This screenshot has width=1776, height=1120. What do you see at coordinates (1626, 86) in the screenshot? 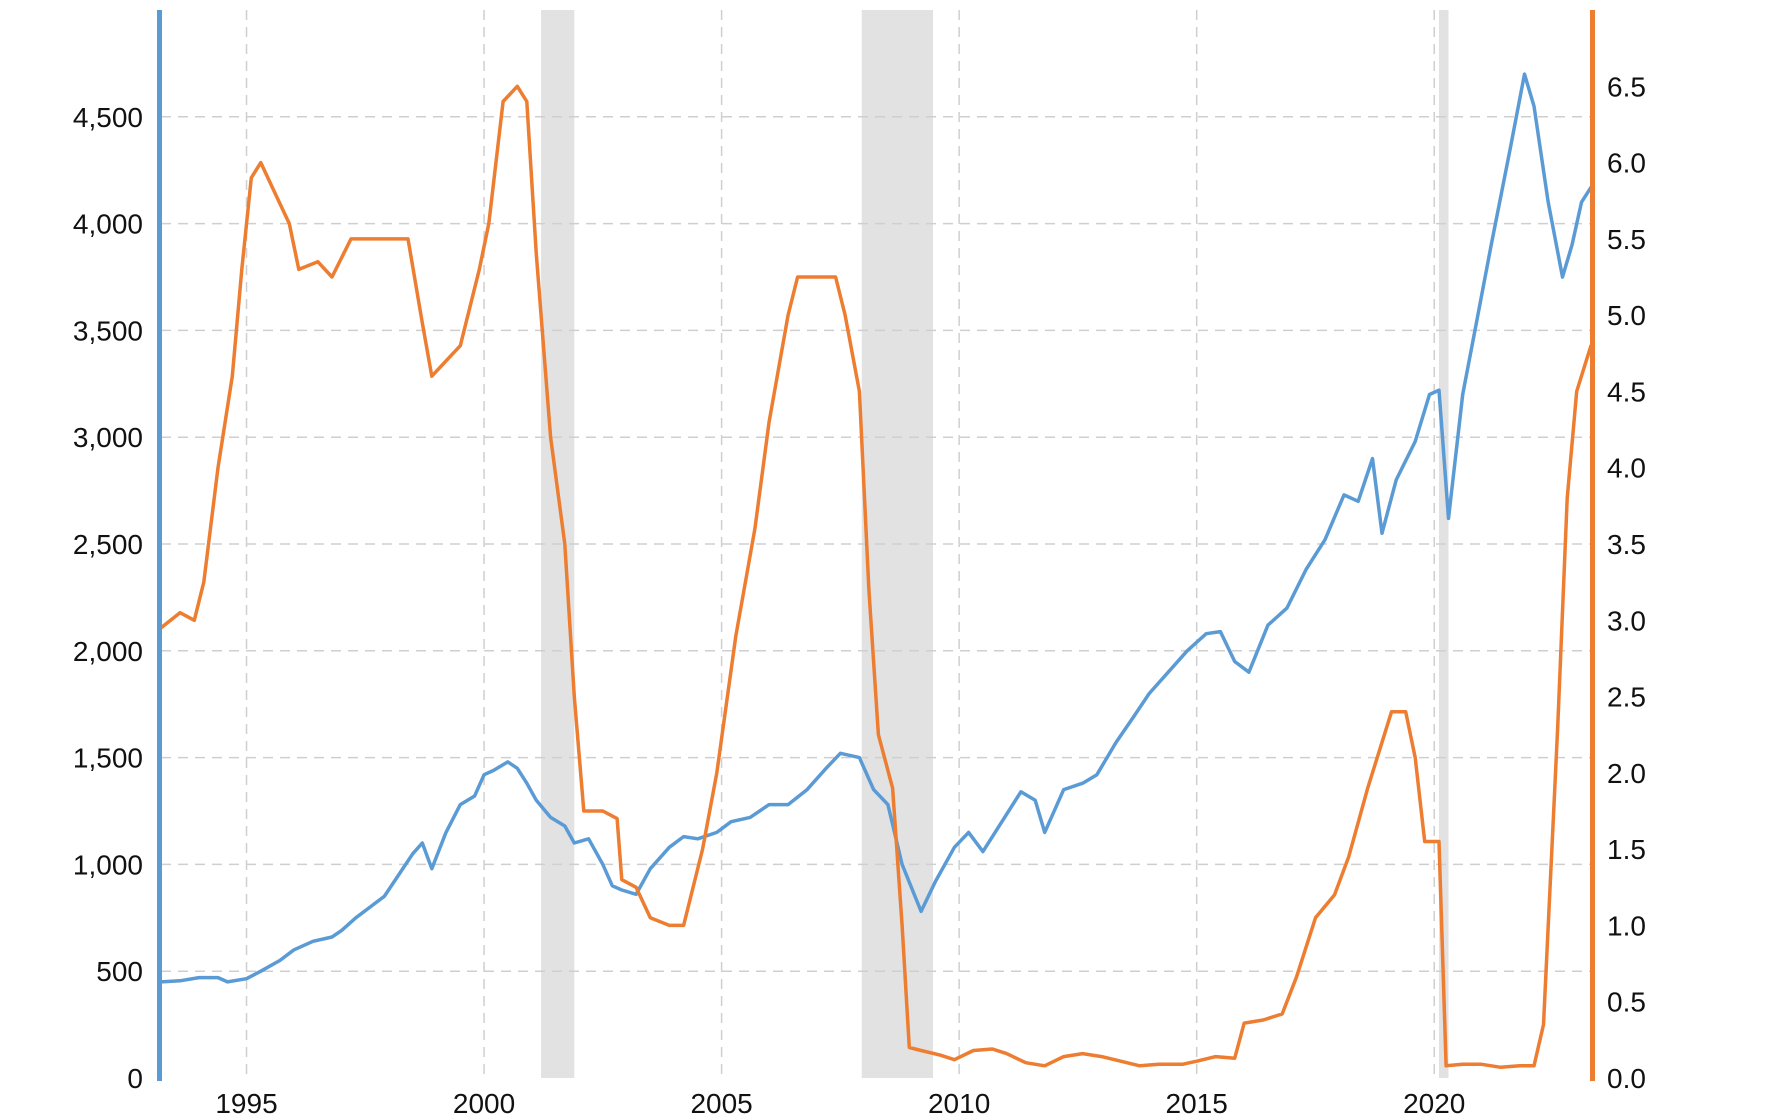
I see `y-right-tick-label: 6.5` at bounding box center [1626, 86].